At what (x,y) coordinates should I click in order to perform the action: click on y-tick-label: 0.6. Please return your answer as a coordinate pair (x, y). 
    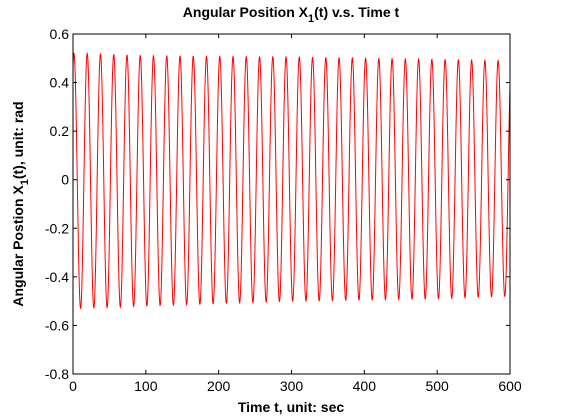
    Looking at the image, I should click on (60, 34).